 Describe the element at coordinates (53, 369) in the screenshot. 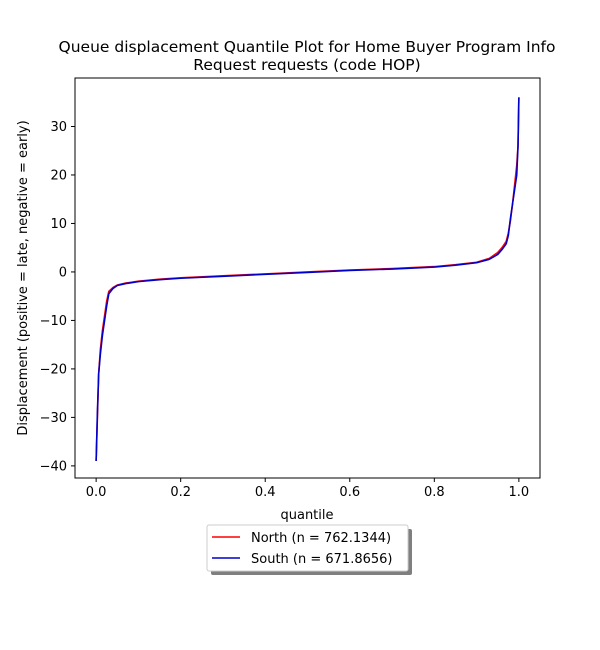

I see `y-tick-label: −20` at that location.